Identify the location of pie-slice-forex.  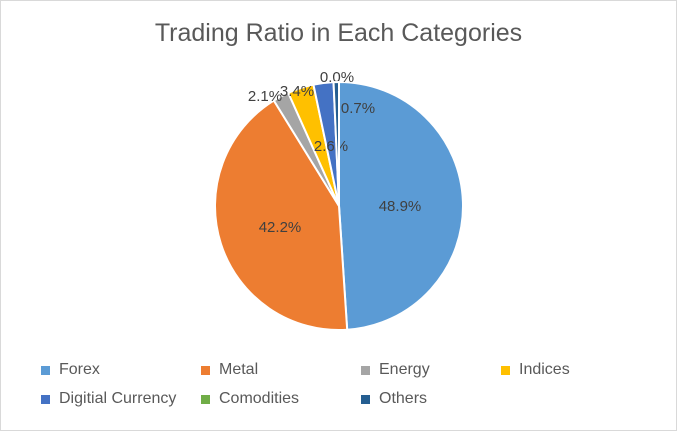
(401, 205).